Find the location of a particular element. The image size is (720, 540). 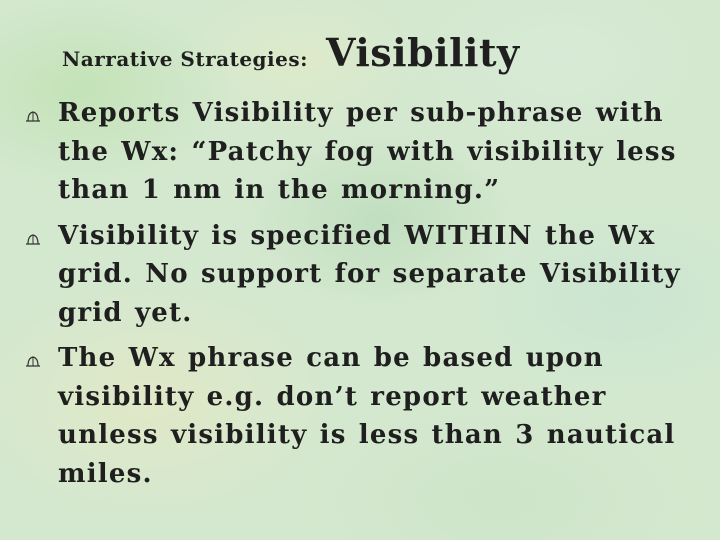

title-main: Visibility is located at coordinates (423, 52).